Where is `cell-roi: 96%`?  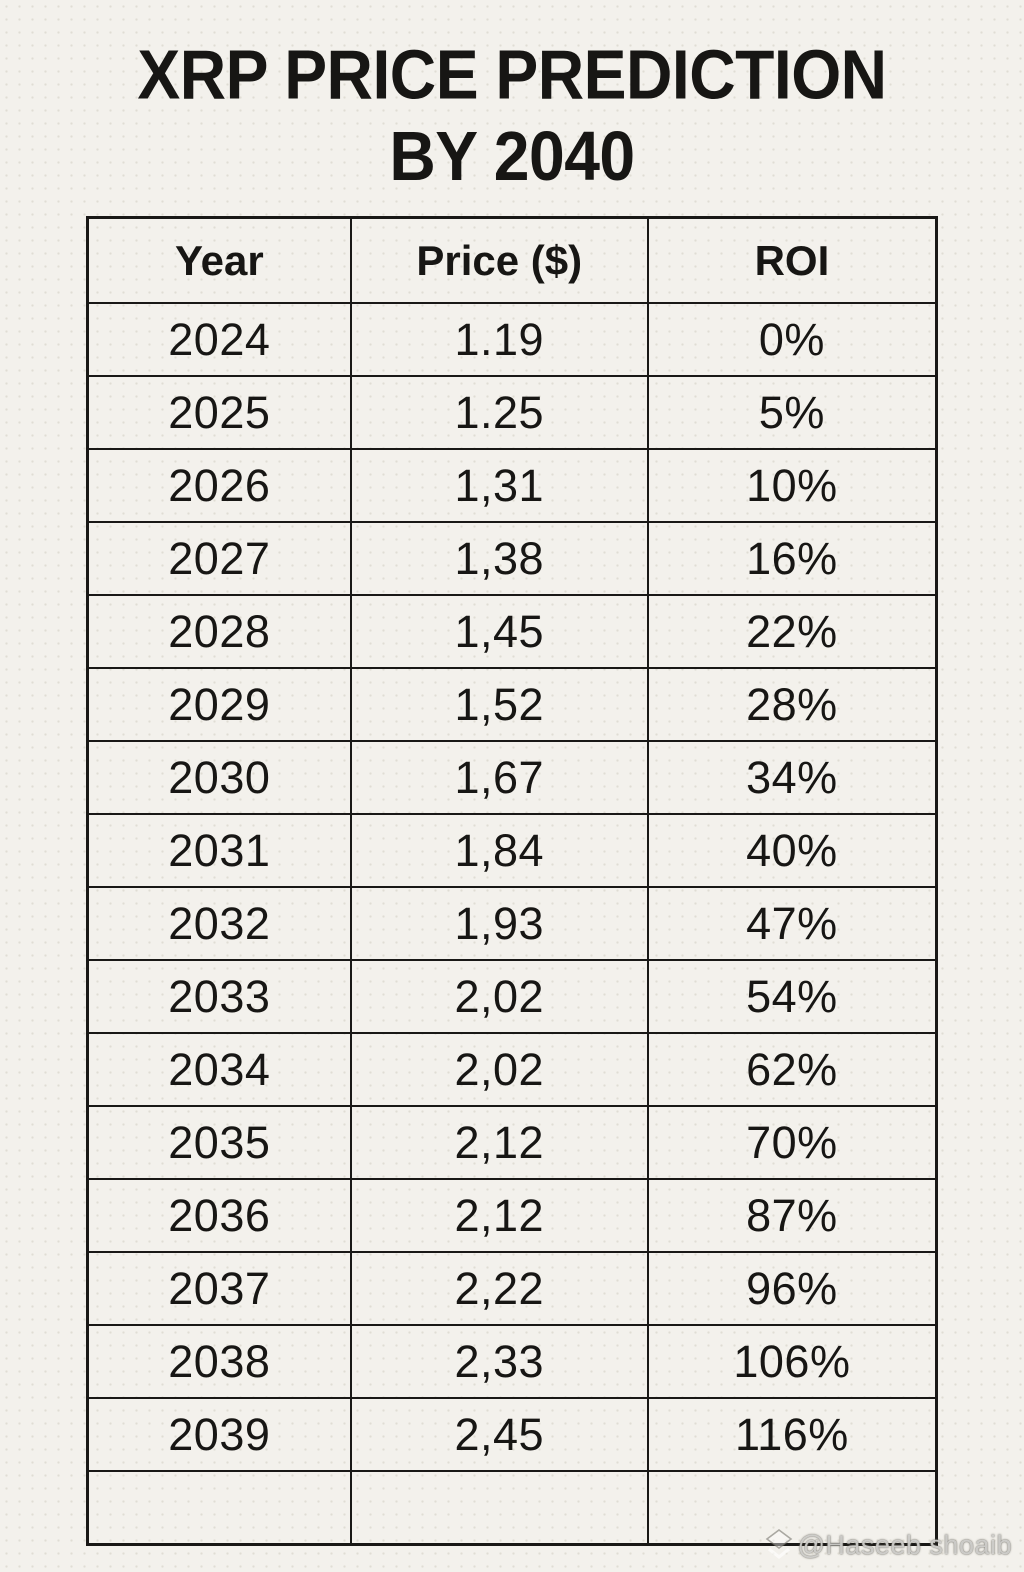 cell-roi: 96% is located at coordinates (792, 1289).